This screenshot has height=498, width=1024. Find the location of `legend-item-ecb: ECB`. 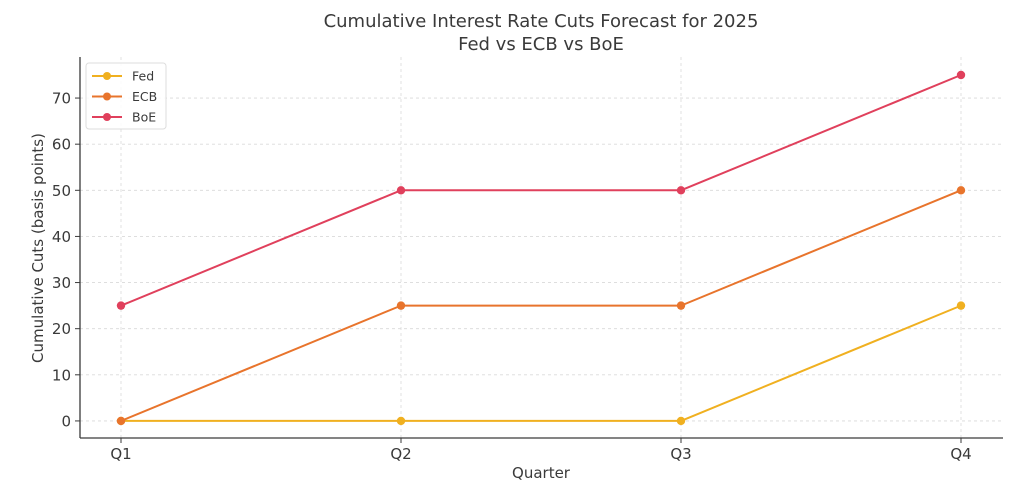

legend-item-ecb: ECB is located at coordinates (124, 96).